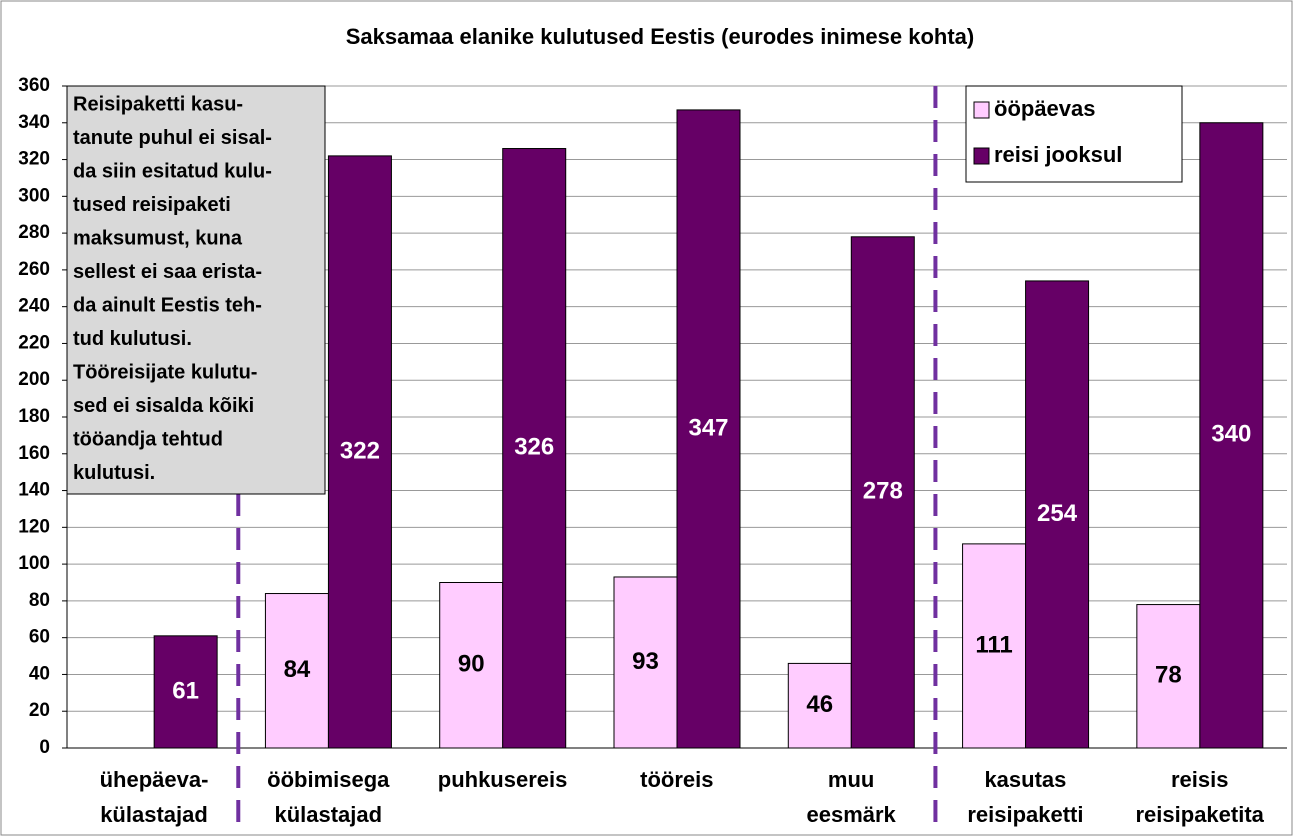  I want to click on annotation-line: sellest ei saa erista-, so click(167, 272).